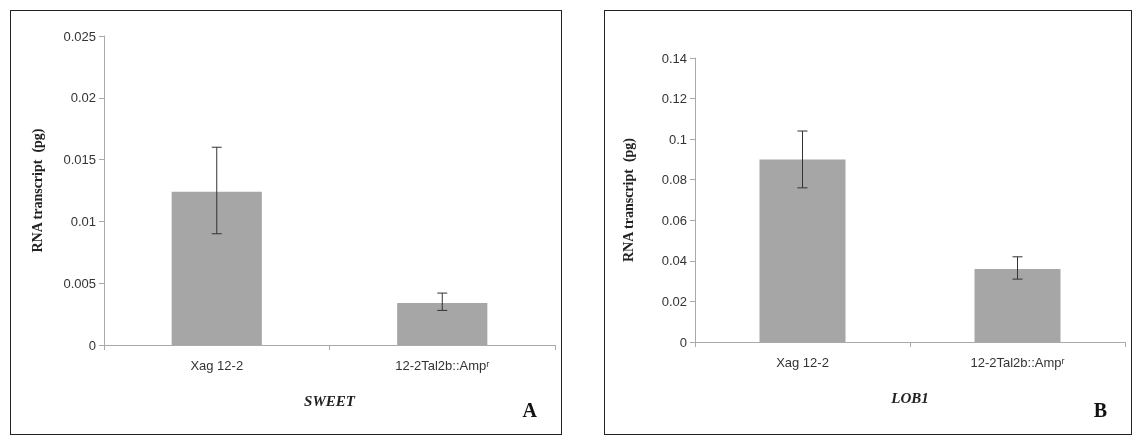  Describe the element at coordinates (674, 99) in the screenshot. I see `y-tick-label: 0.12` at that location.